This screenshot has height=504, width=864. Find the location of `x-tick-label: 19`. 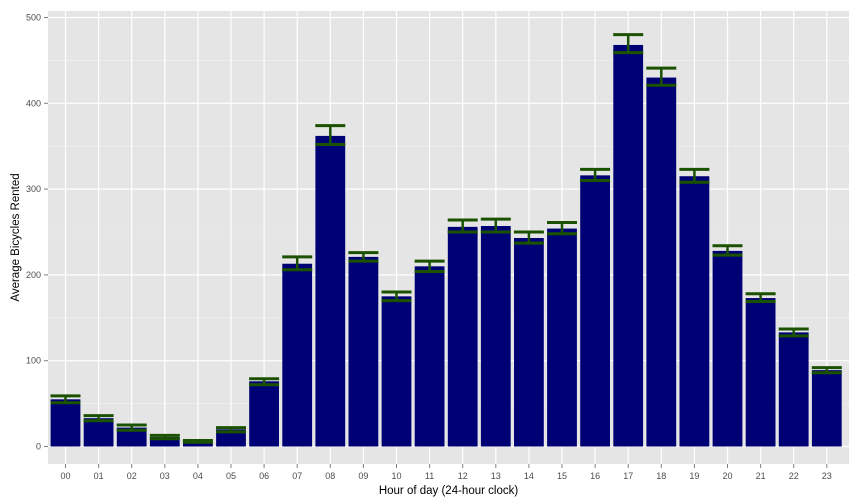

x-tick-label: 19 is located at coordinates (694, 476).